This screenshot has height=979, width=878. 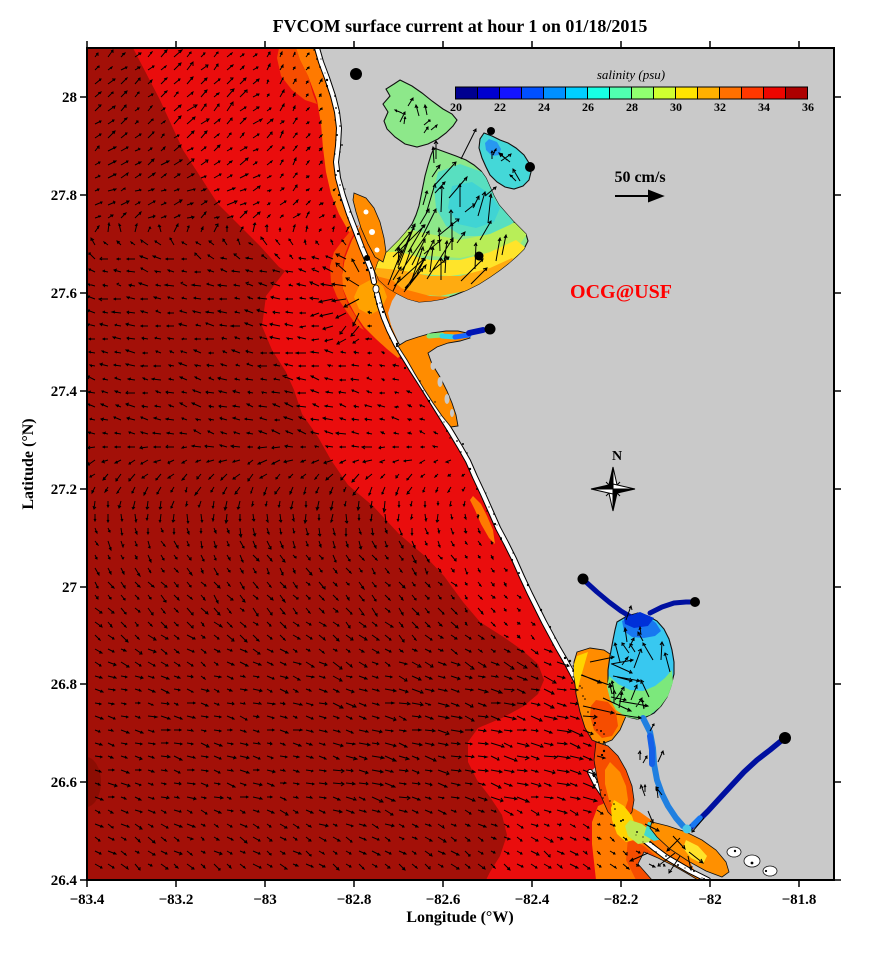 I want to click on svg-text: OCG@USF, so click(x=621, y=292).